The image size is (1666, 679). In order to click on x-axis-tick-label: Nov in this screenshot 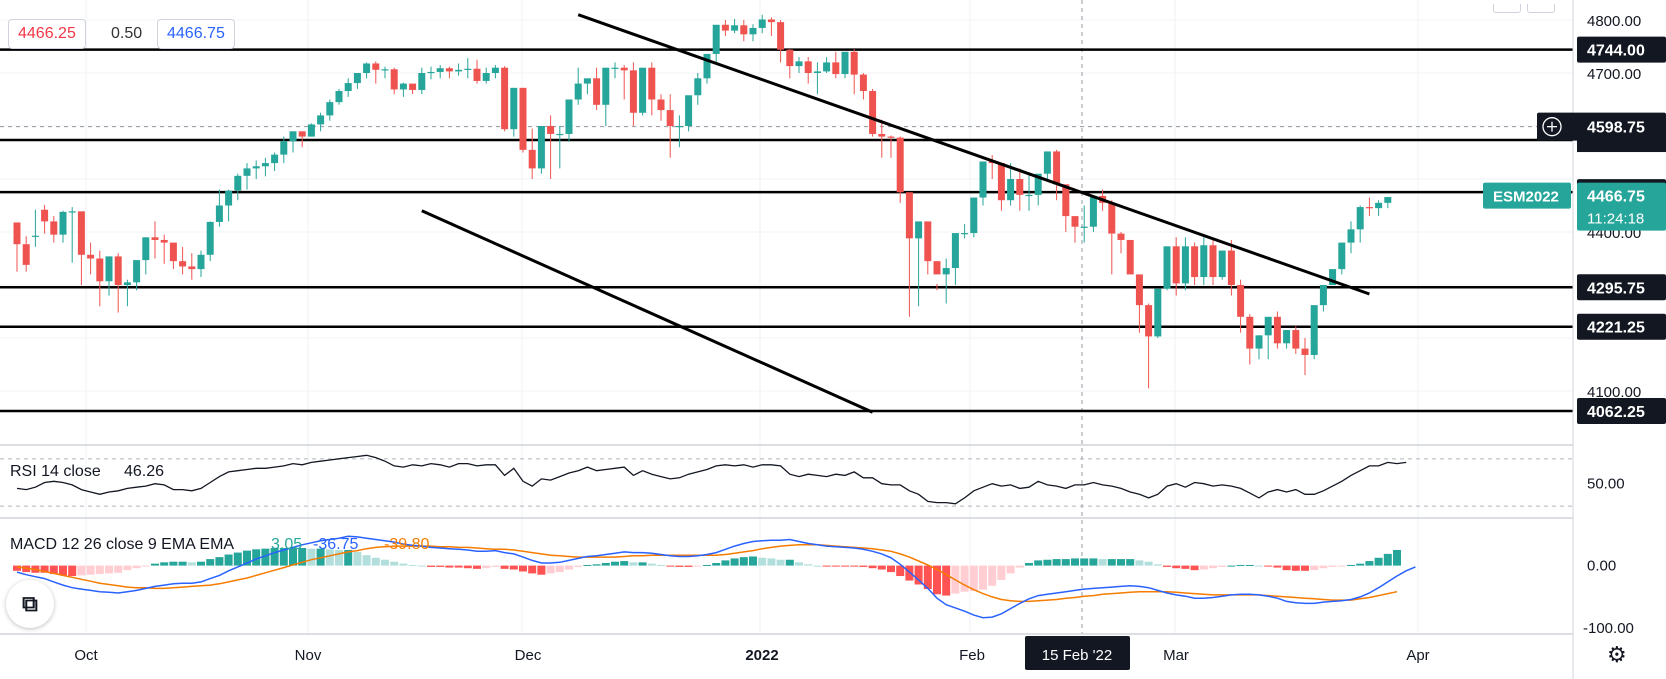, I will do `click(308, 655)`.